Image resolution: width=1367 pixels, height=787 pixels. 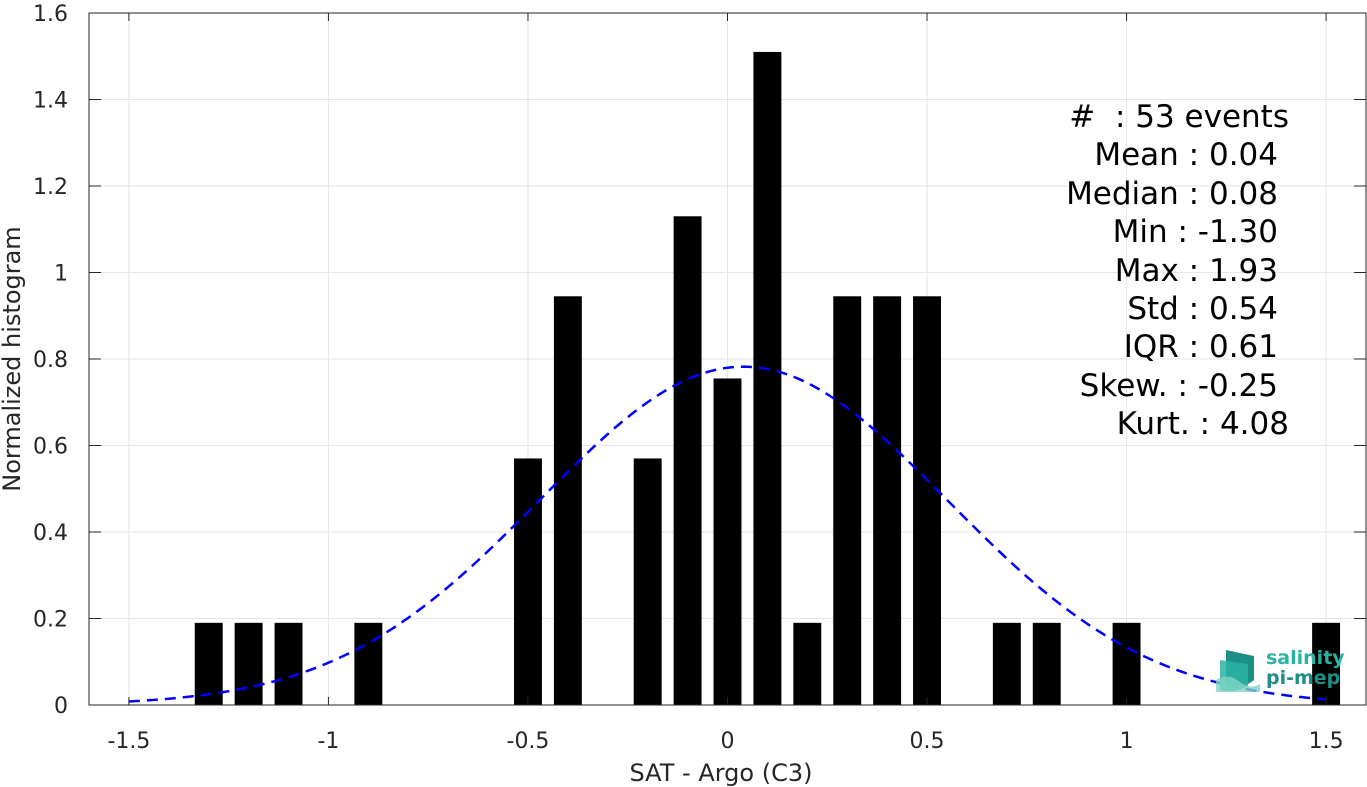 I want to click on stat-min: Min : -1.30, so click(x=1195, y=232).